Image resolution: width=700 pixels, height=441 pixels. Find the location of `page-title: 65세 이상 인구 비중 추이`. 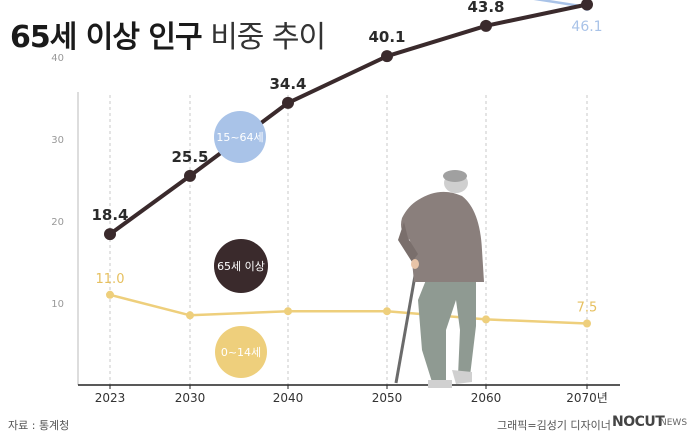

page-title: 65세 이상 인구 비중 추이 is located at coordinates (168, 34).